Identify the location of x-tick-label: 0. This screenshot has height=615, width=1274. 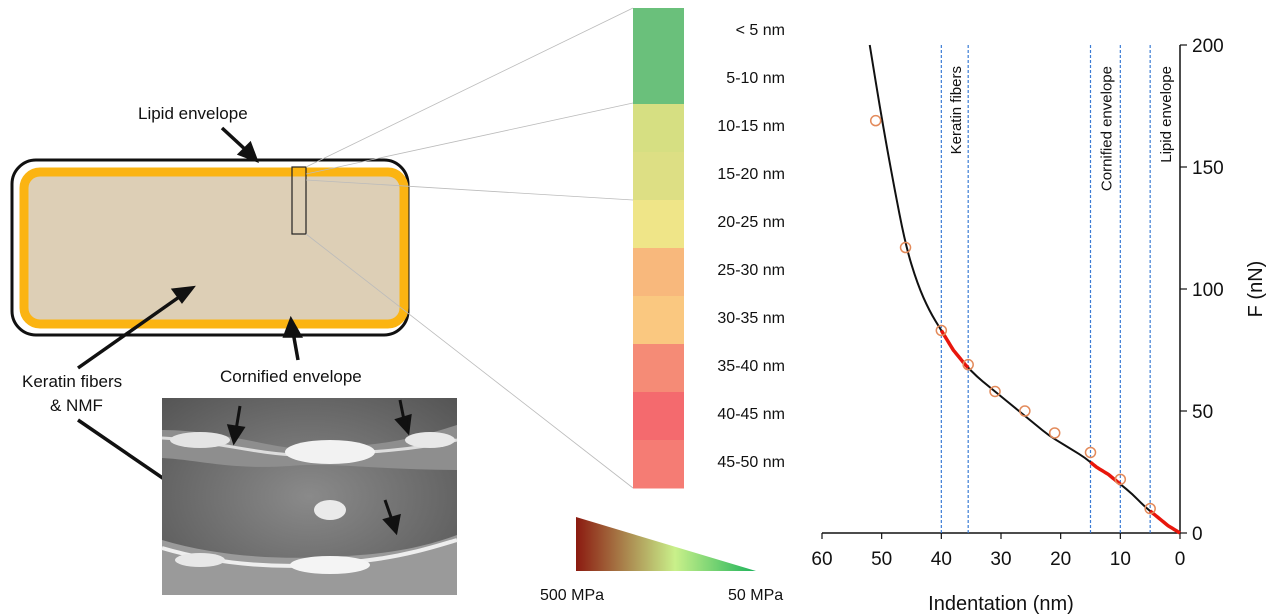
(1180, 559).